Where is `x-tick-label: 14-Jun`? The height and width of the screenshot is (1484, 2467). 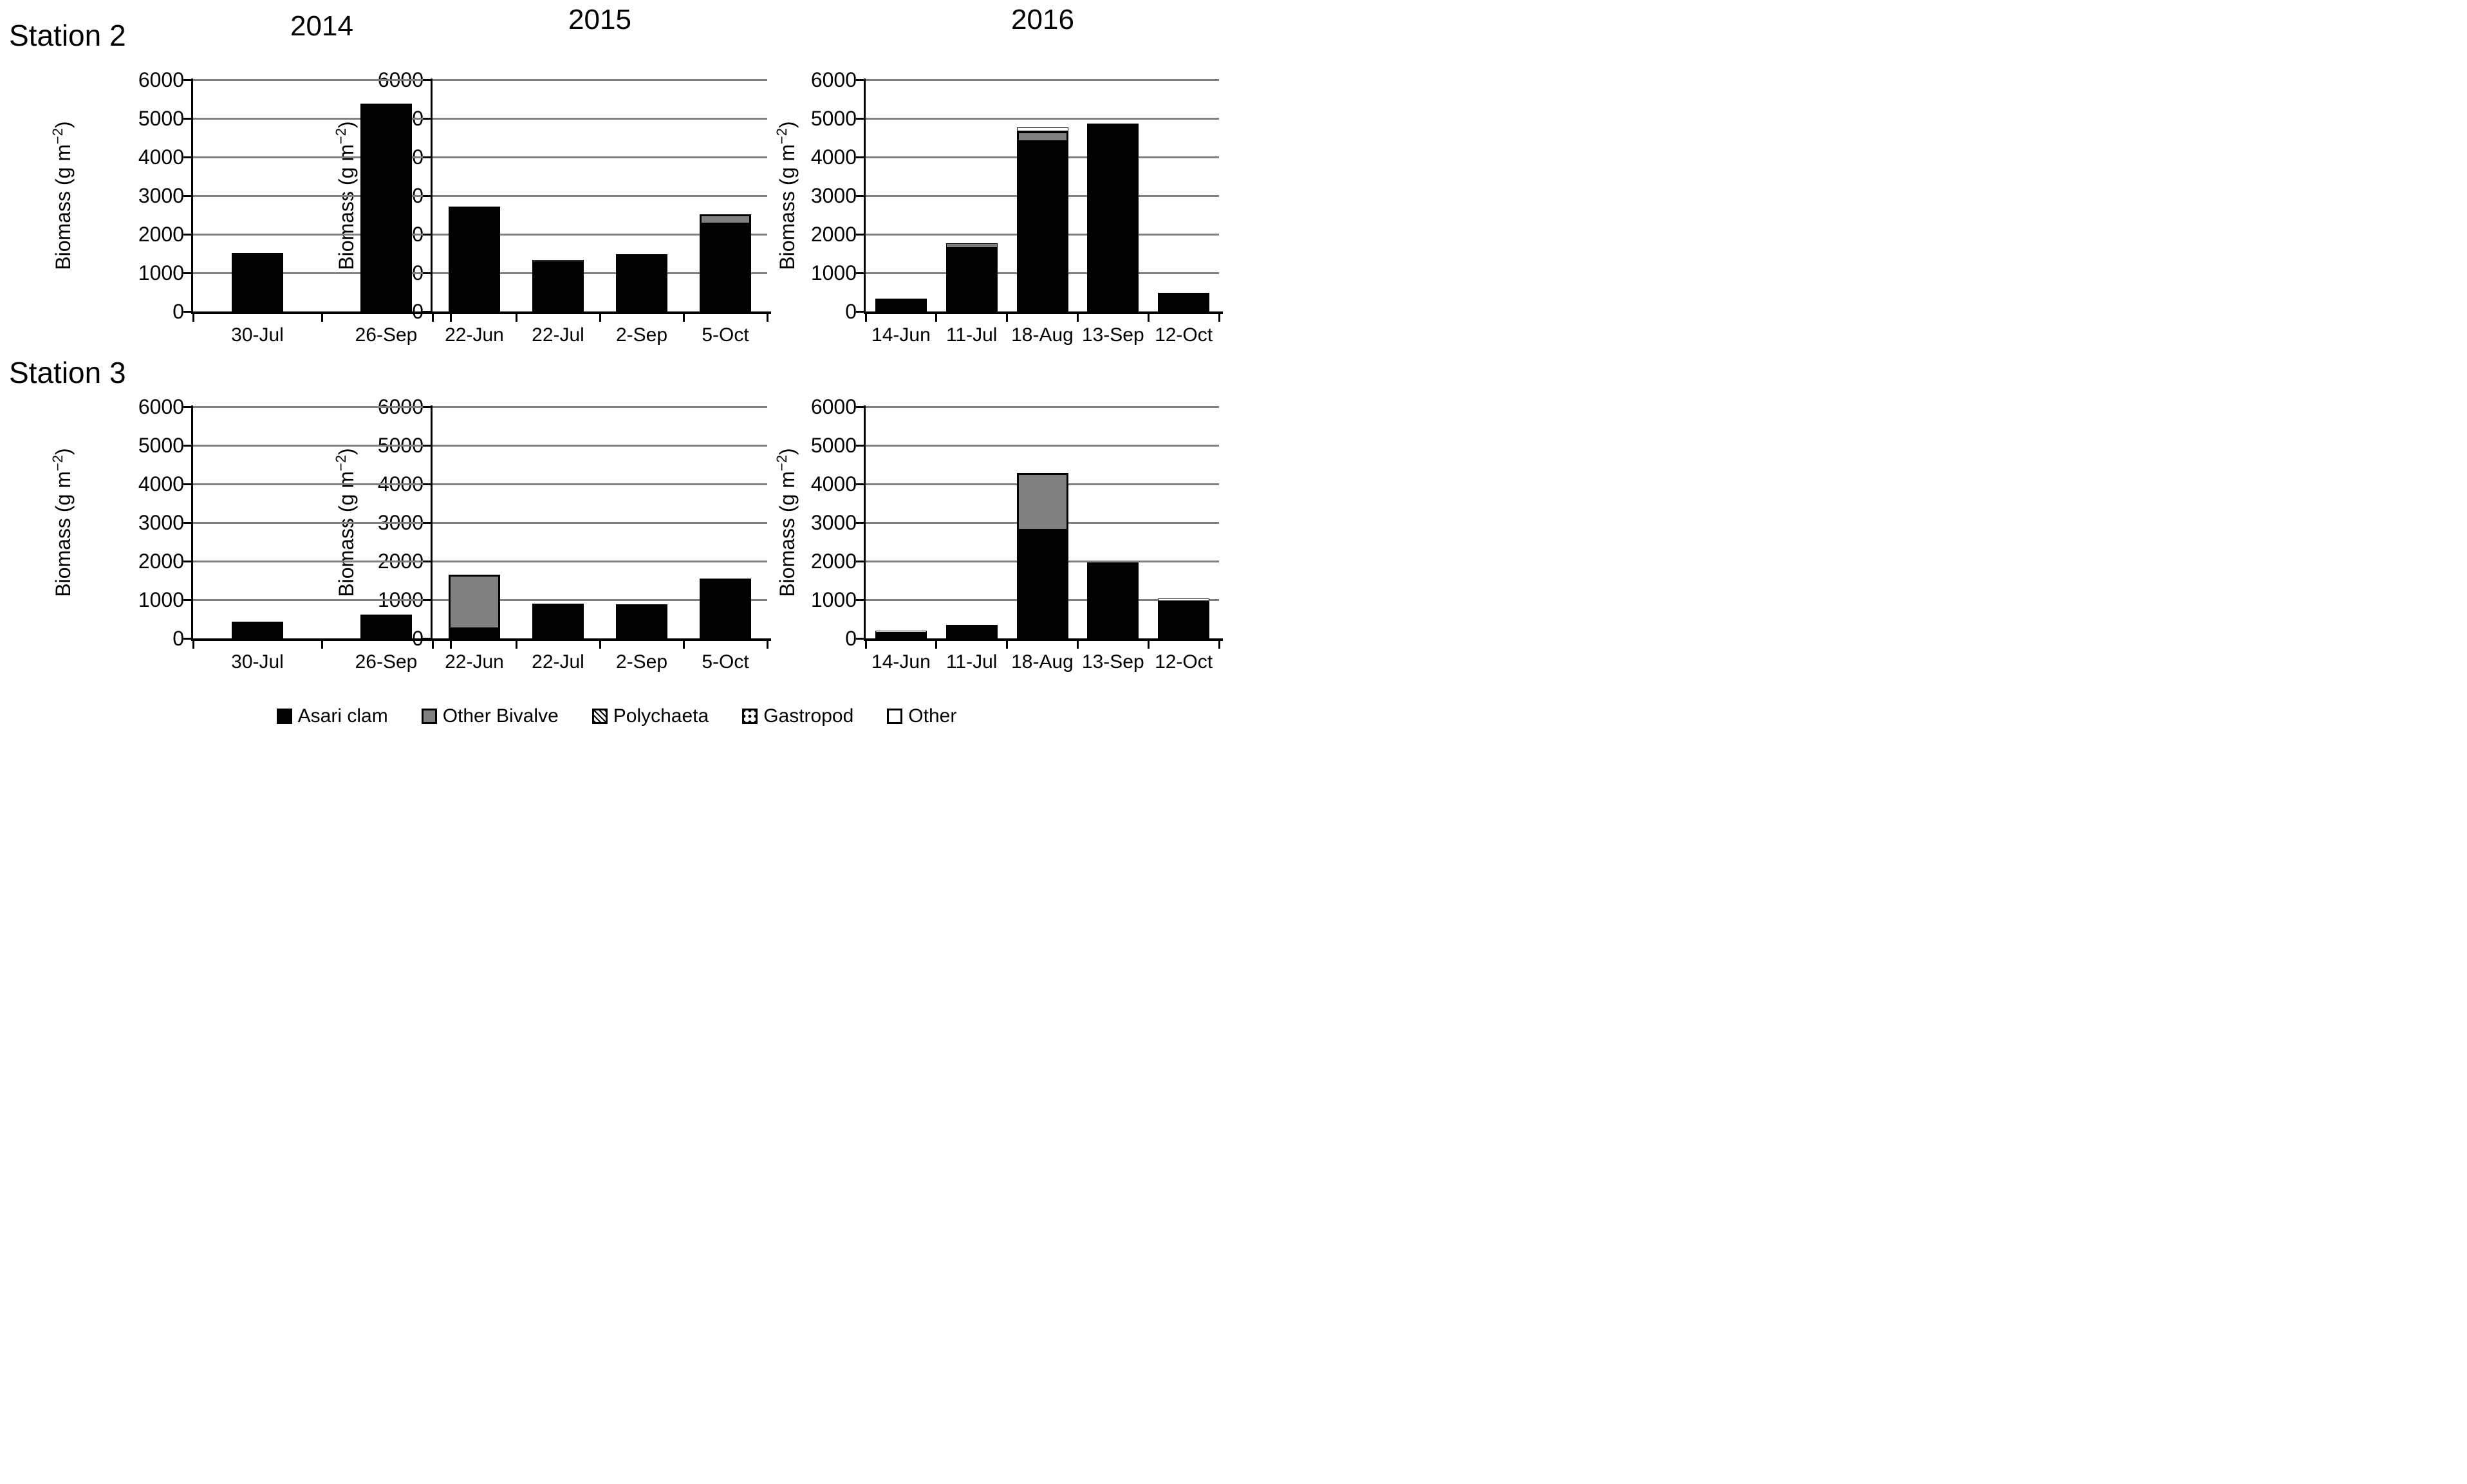 x-tick-label: 14-Jun is located at coordinates (901, 335).